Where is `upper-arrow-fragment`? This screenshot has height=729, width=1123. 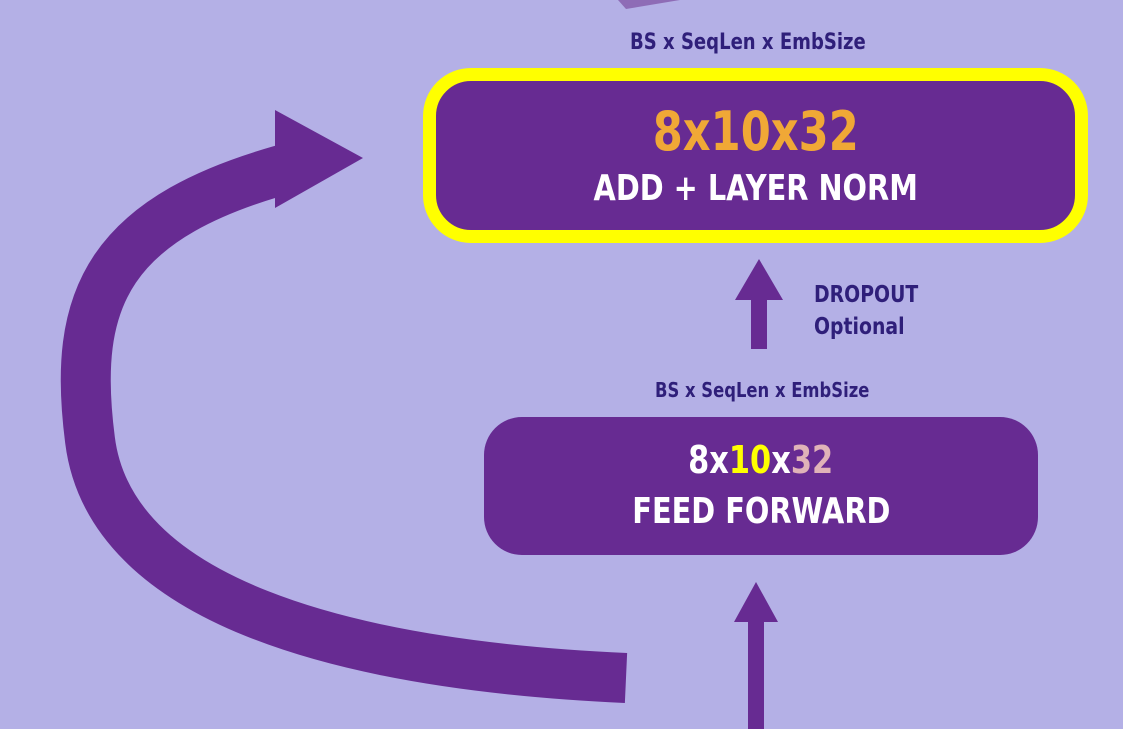
upper-arrow-fragment is located at coordinates (649, 4).